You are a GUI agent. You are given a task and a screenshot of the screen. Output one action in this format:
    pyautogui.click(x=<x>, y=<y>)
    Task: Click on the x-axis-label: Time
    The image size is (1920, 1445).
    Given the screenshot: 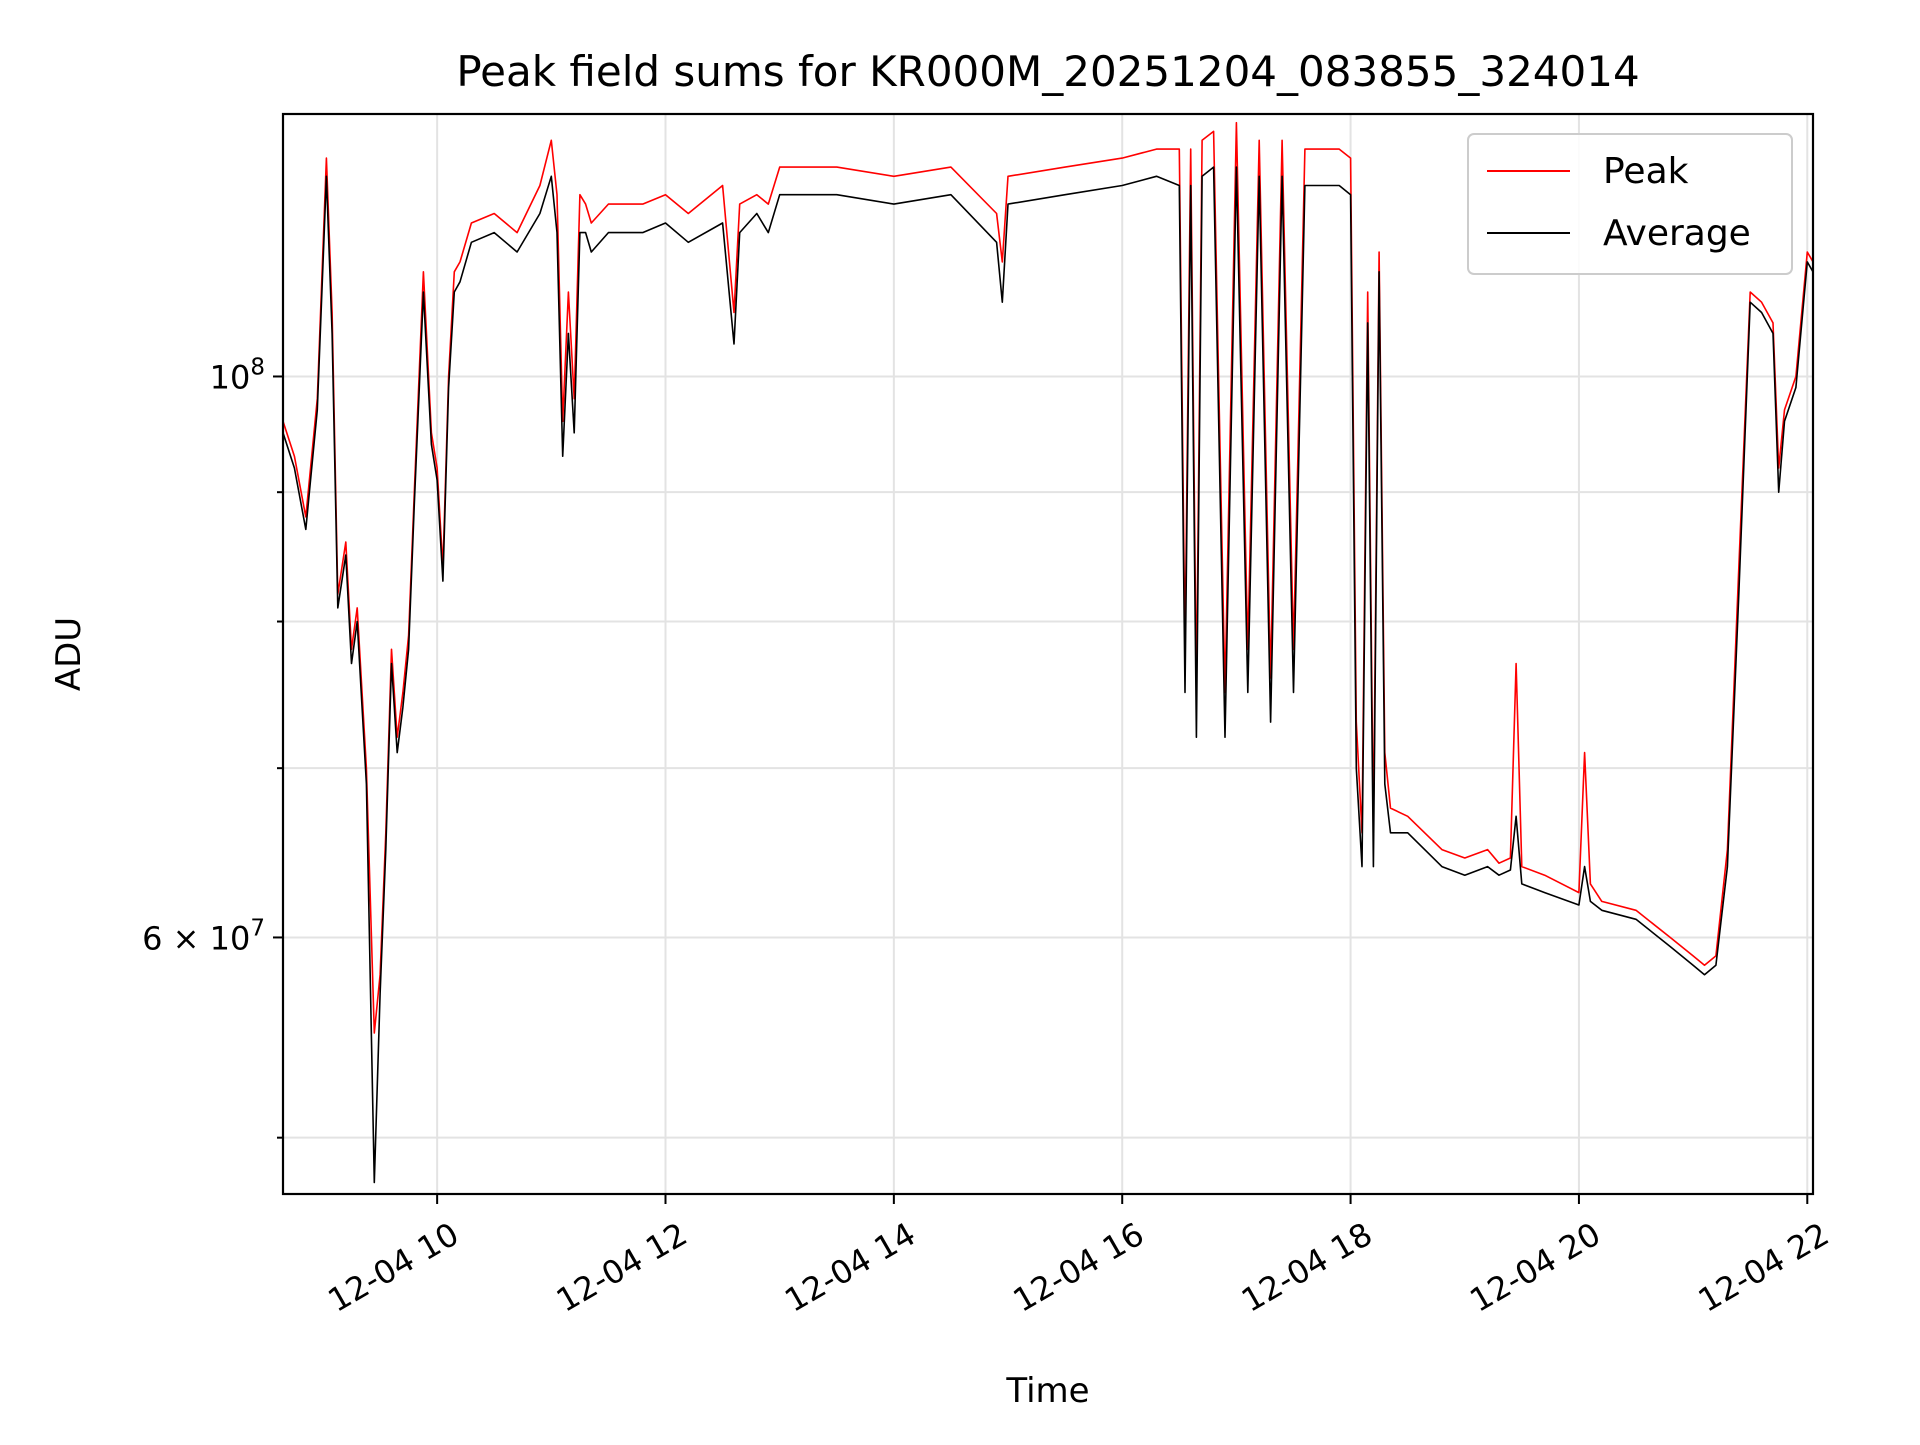 What is the action you would take?
    pyautogui.click(x=1047, y=1391)
    